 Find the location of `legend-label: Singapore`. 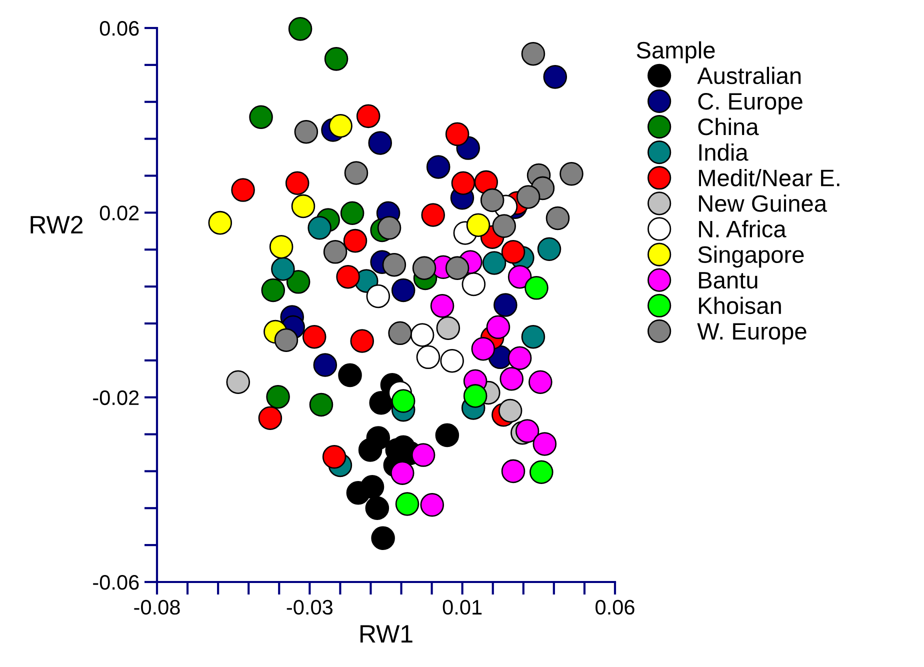

legend-label: Singapore is located at coordinates (751, 257).